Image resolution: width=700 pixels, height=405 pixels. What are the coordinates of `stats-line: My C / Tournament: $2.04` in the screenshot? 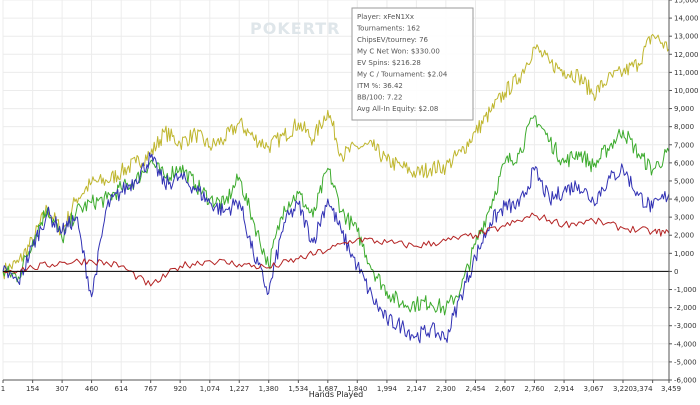 It's located at (402, 75).